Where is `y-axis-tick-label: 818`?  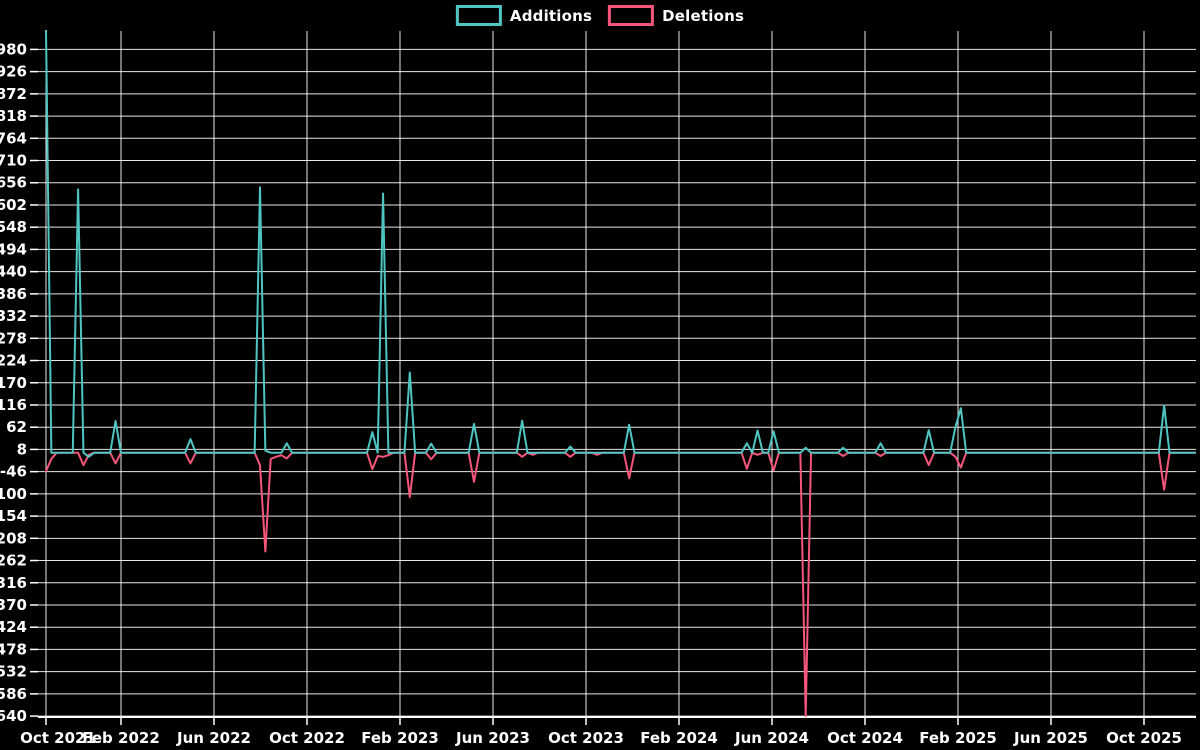 y-axis-tick-label: 818 is located at coordinates (13, 116).